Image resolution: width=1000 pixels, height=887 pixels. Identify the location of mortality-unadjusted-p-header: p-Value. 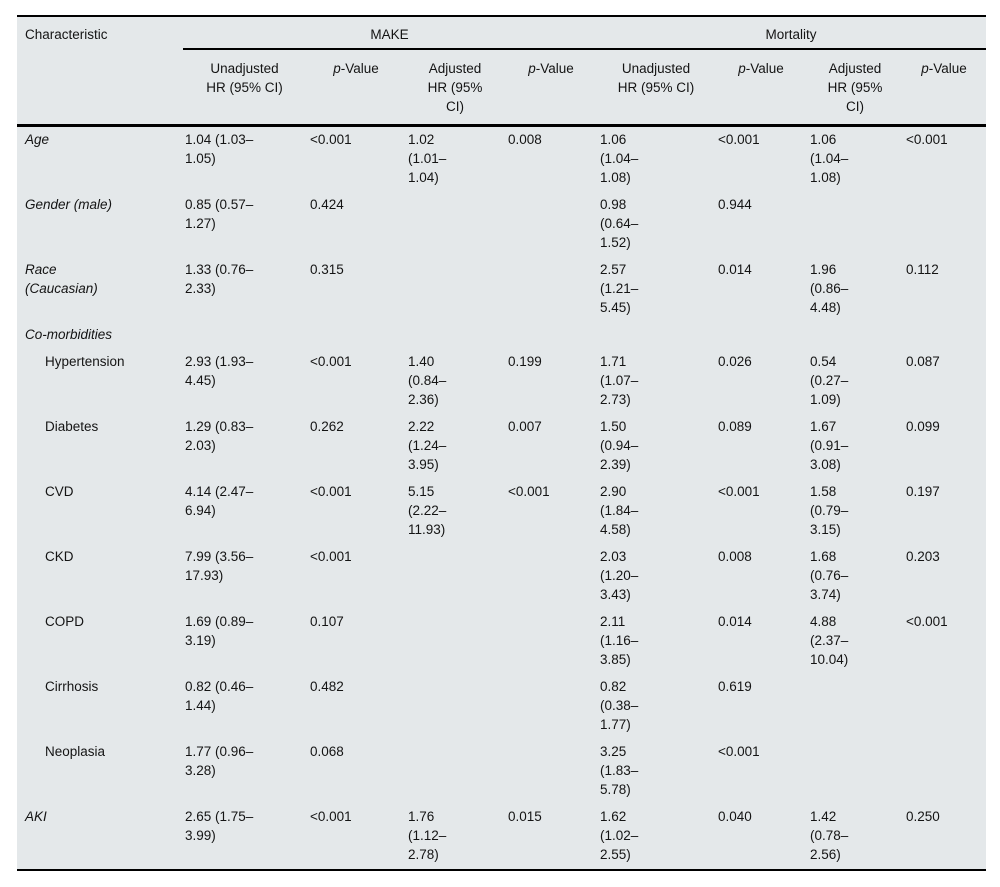
(762, 88).